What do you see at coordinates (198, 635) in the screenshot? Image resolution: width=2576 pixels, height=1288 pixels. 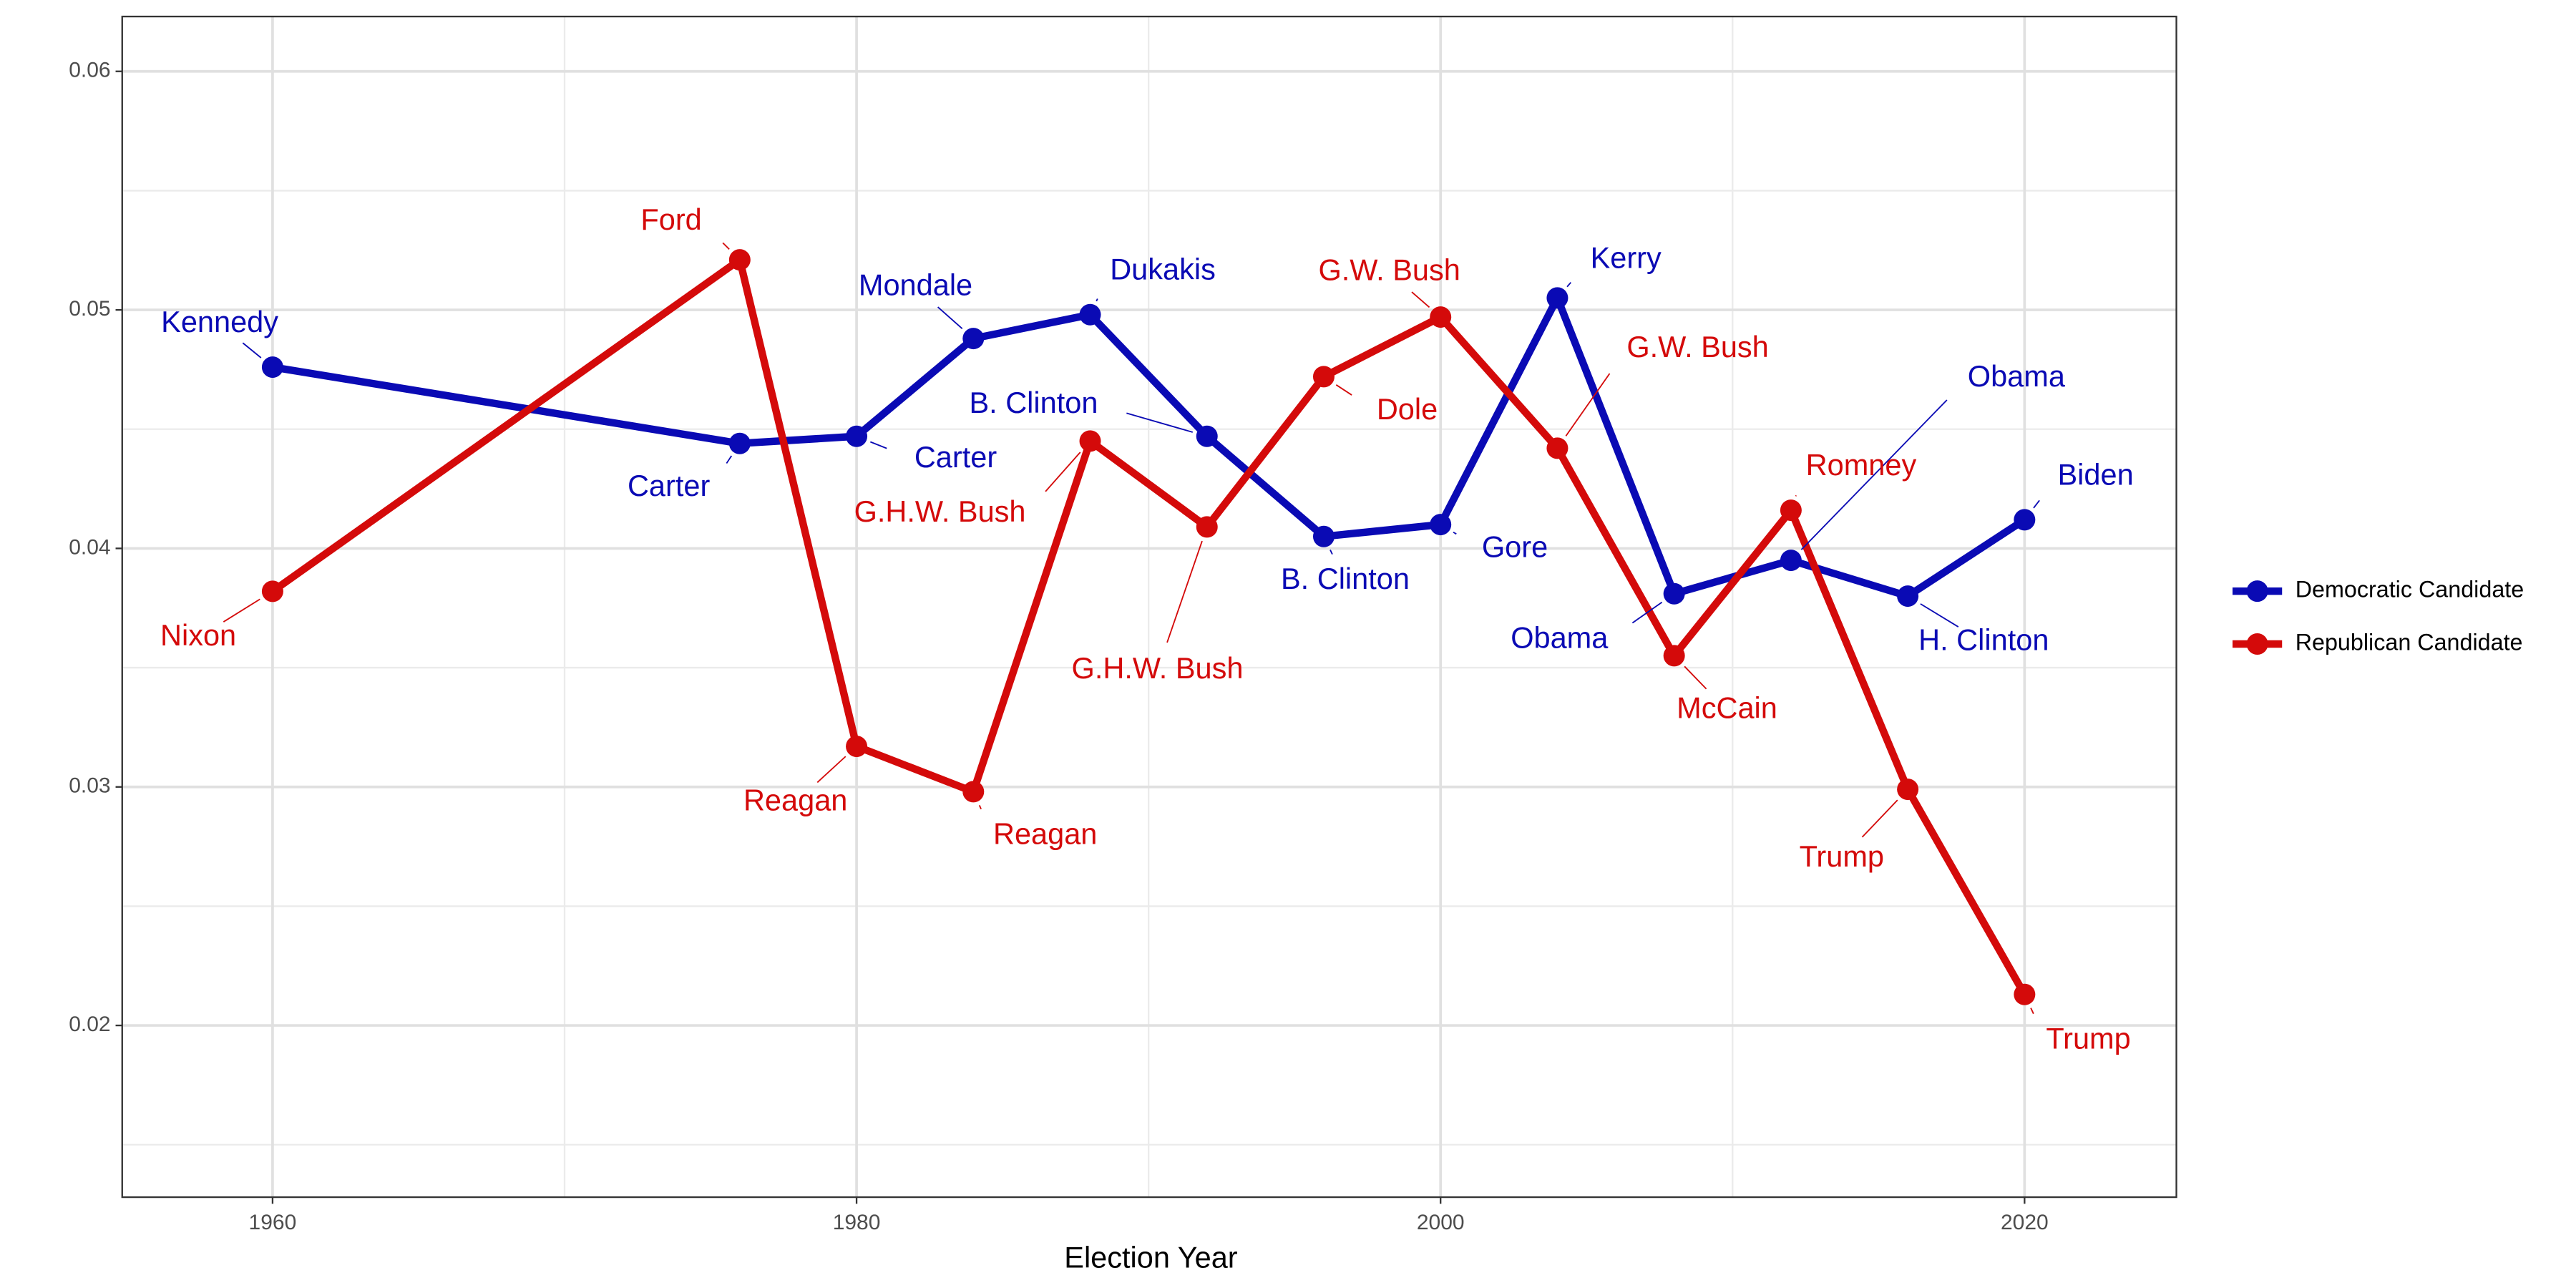 I see `point-label: Nixon` at bounding box center [198, 635].